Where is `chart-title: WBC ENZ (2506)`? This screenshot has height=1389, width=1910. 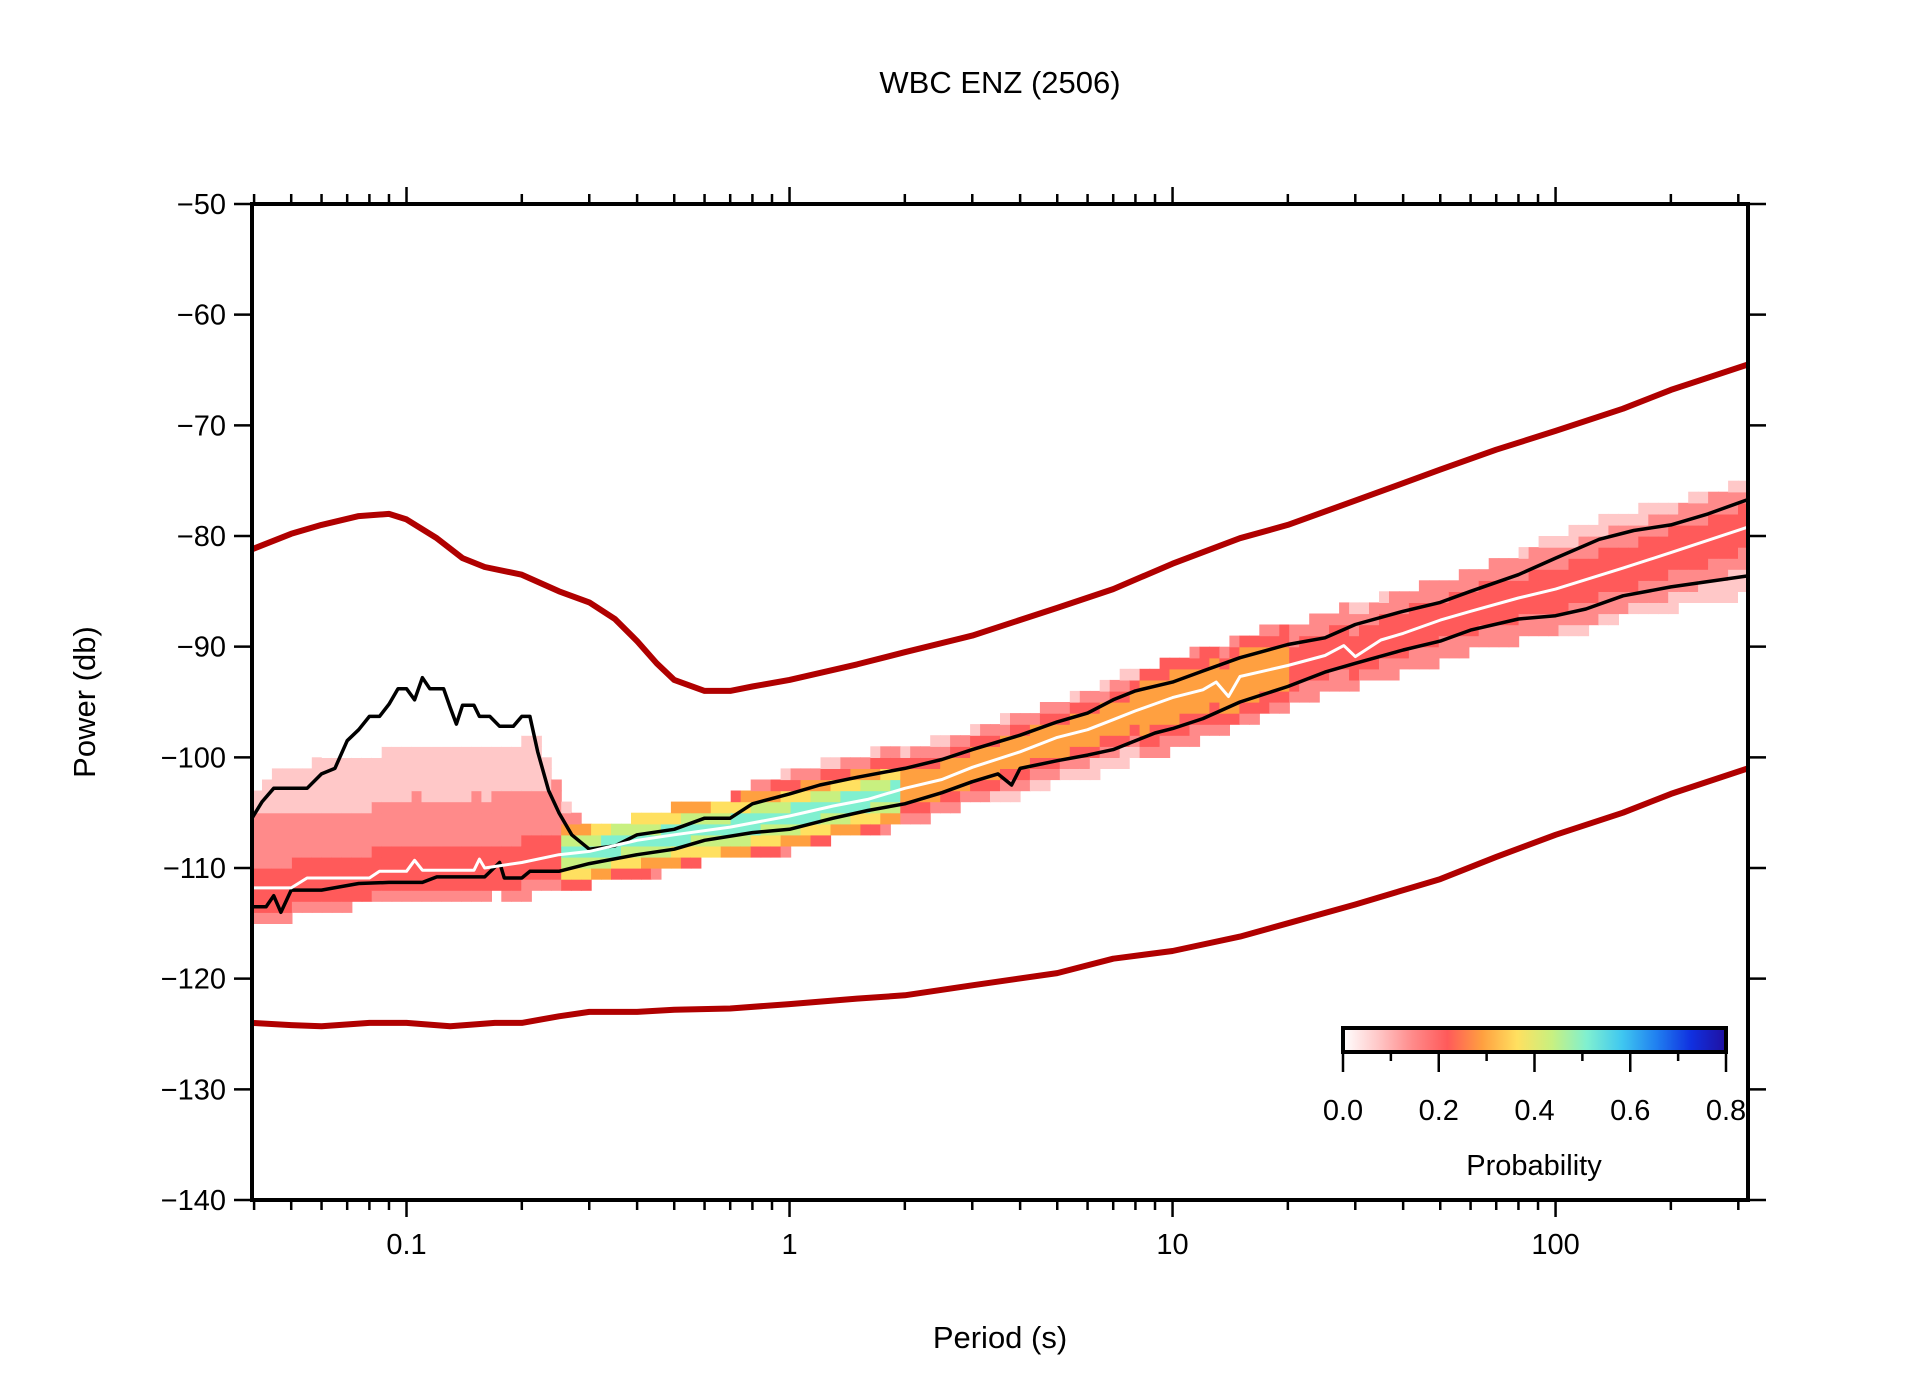
chart-title: WBC ENZ (2506) is located at coordinates (999, 82).